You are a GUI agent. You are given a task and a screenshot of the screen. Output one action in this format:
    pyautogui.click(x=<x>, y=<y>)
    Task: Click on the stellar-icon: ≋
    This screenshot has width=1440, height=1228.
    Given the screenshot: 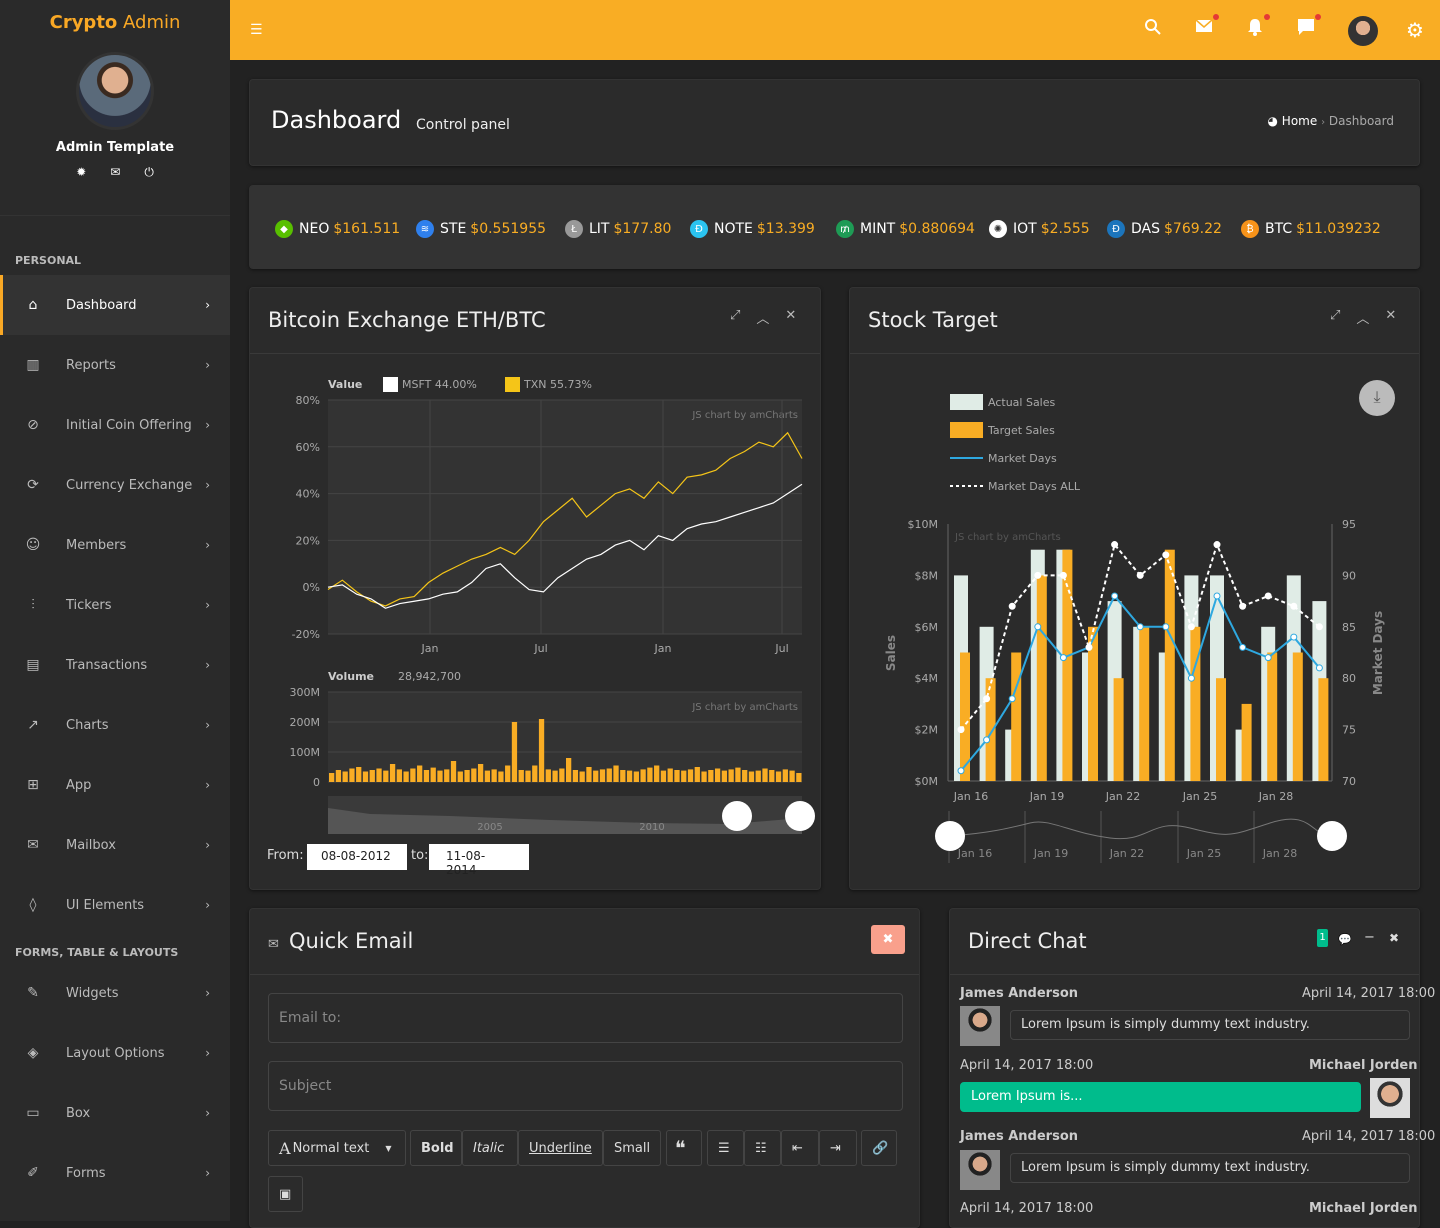 What is the action you would take?
    pyautogui.click(x=425, y=229)
    